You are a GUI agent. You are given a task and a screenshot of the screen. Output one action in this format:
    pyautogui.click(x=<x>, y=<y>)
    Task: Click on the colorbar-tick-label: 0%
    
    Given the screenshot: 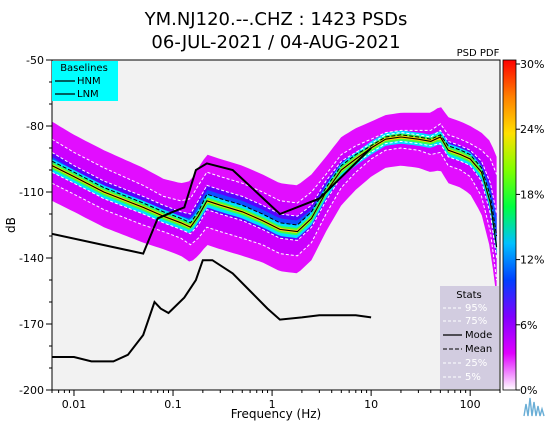 What is the action you would take?
    pyautogui.click(x=528, y=390)
    